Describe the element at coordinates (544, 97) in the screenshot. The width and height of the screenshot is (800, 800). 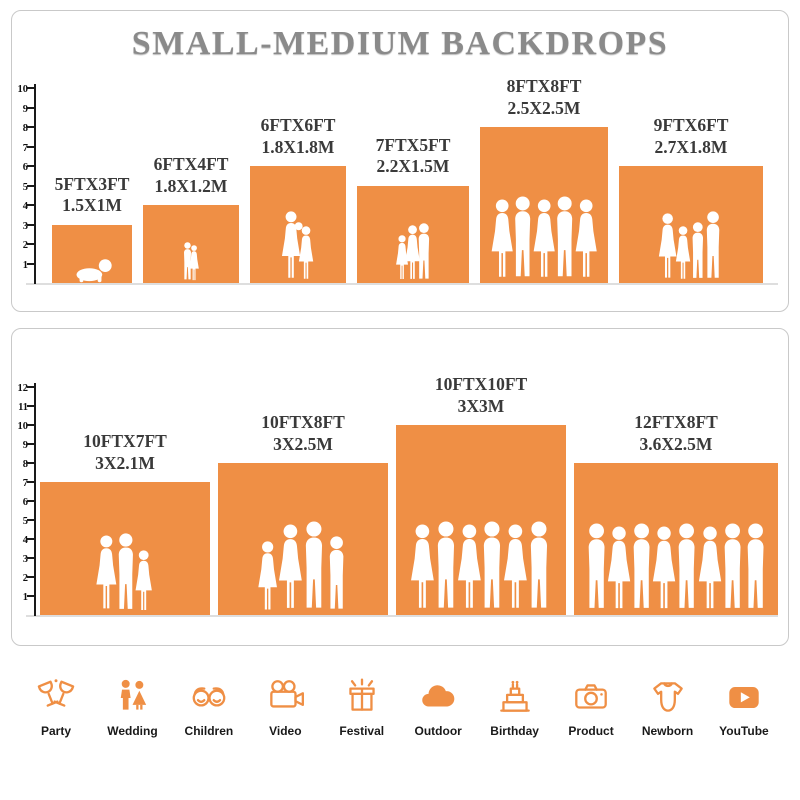
I see `backdrop-label: 8FTX8FT 2.5X2.5M` at that location.